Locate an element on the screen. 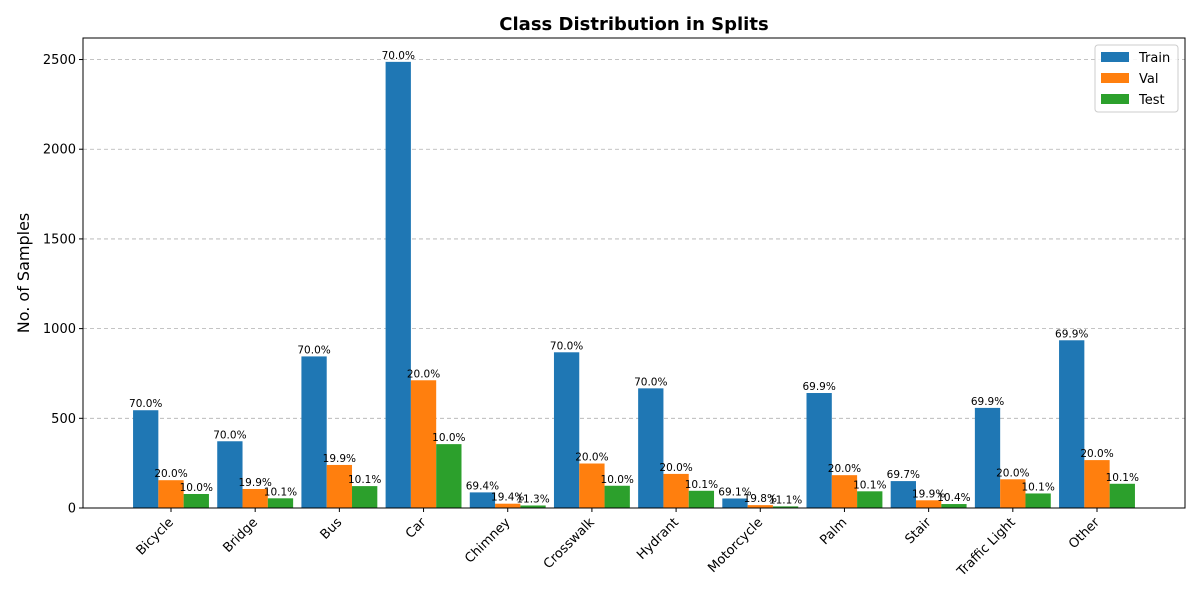  x-tick-label: Palm is located at coordinates (833, 531).